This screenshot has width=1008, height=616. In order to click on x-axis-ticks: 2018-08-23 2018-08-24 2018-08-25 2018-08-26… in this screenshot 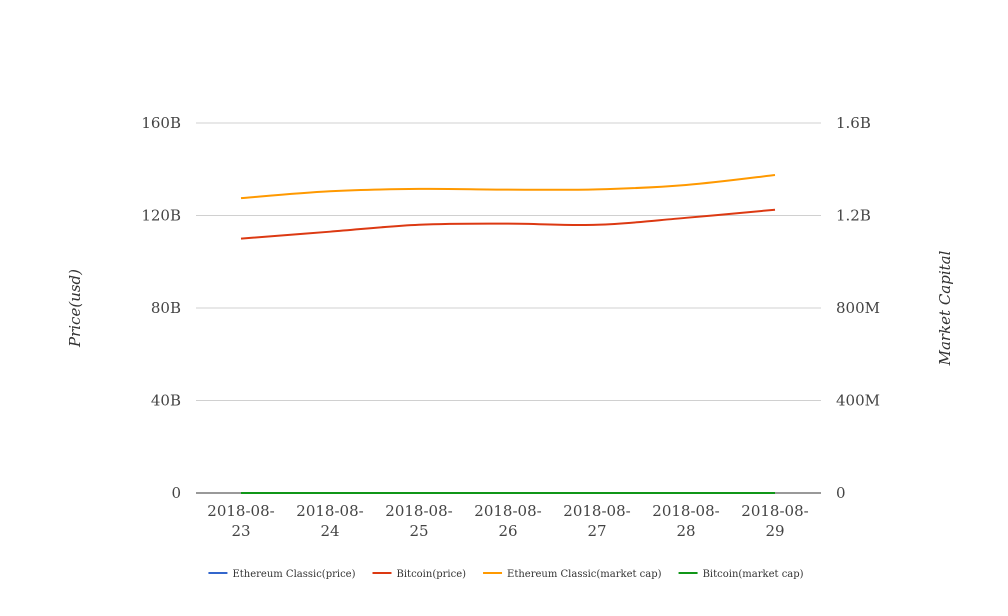, I will do `click(507, 521)`.